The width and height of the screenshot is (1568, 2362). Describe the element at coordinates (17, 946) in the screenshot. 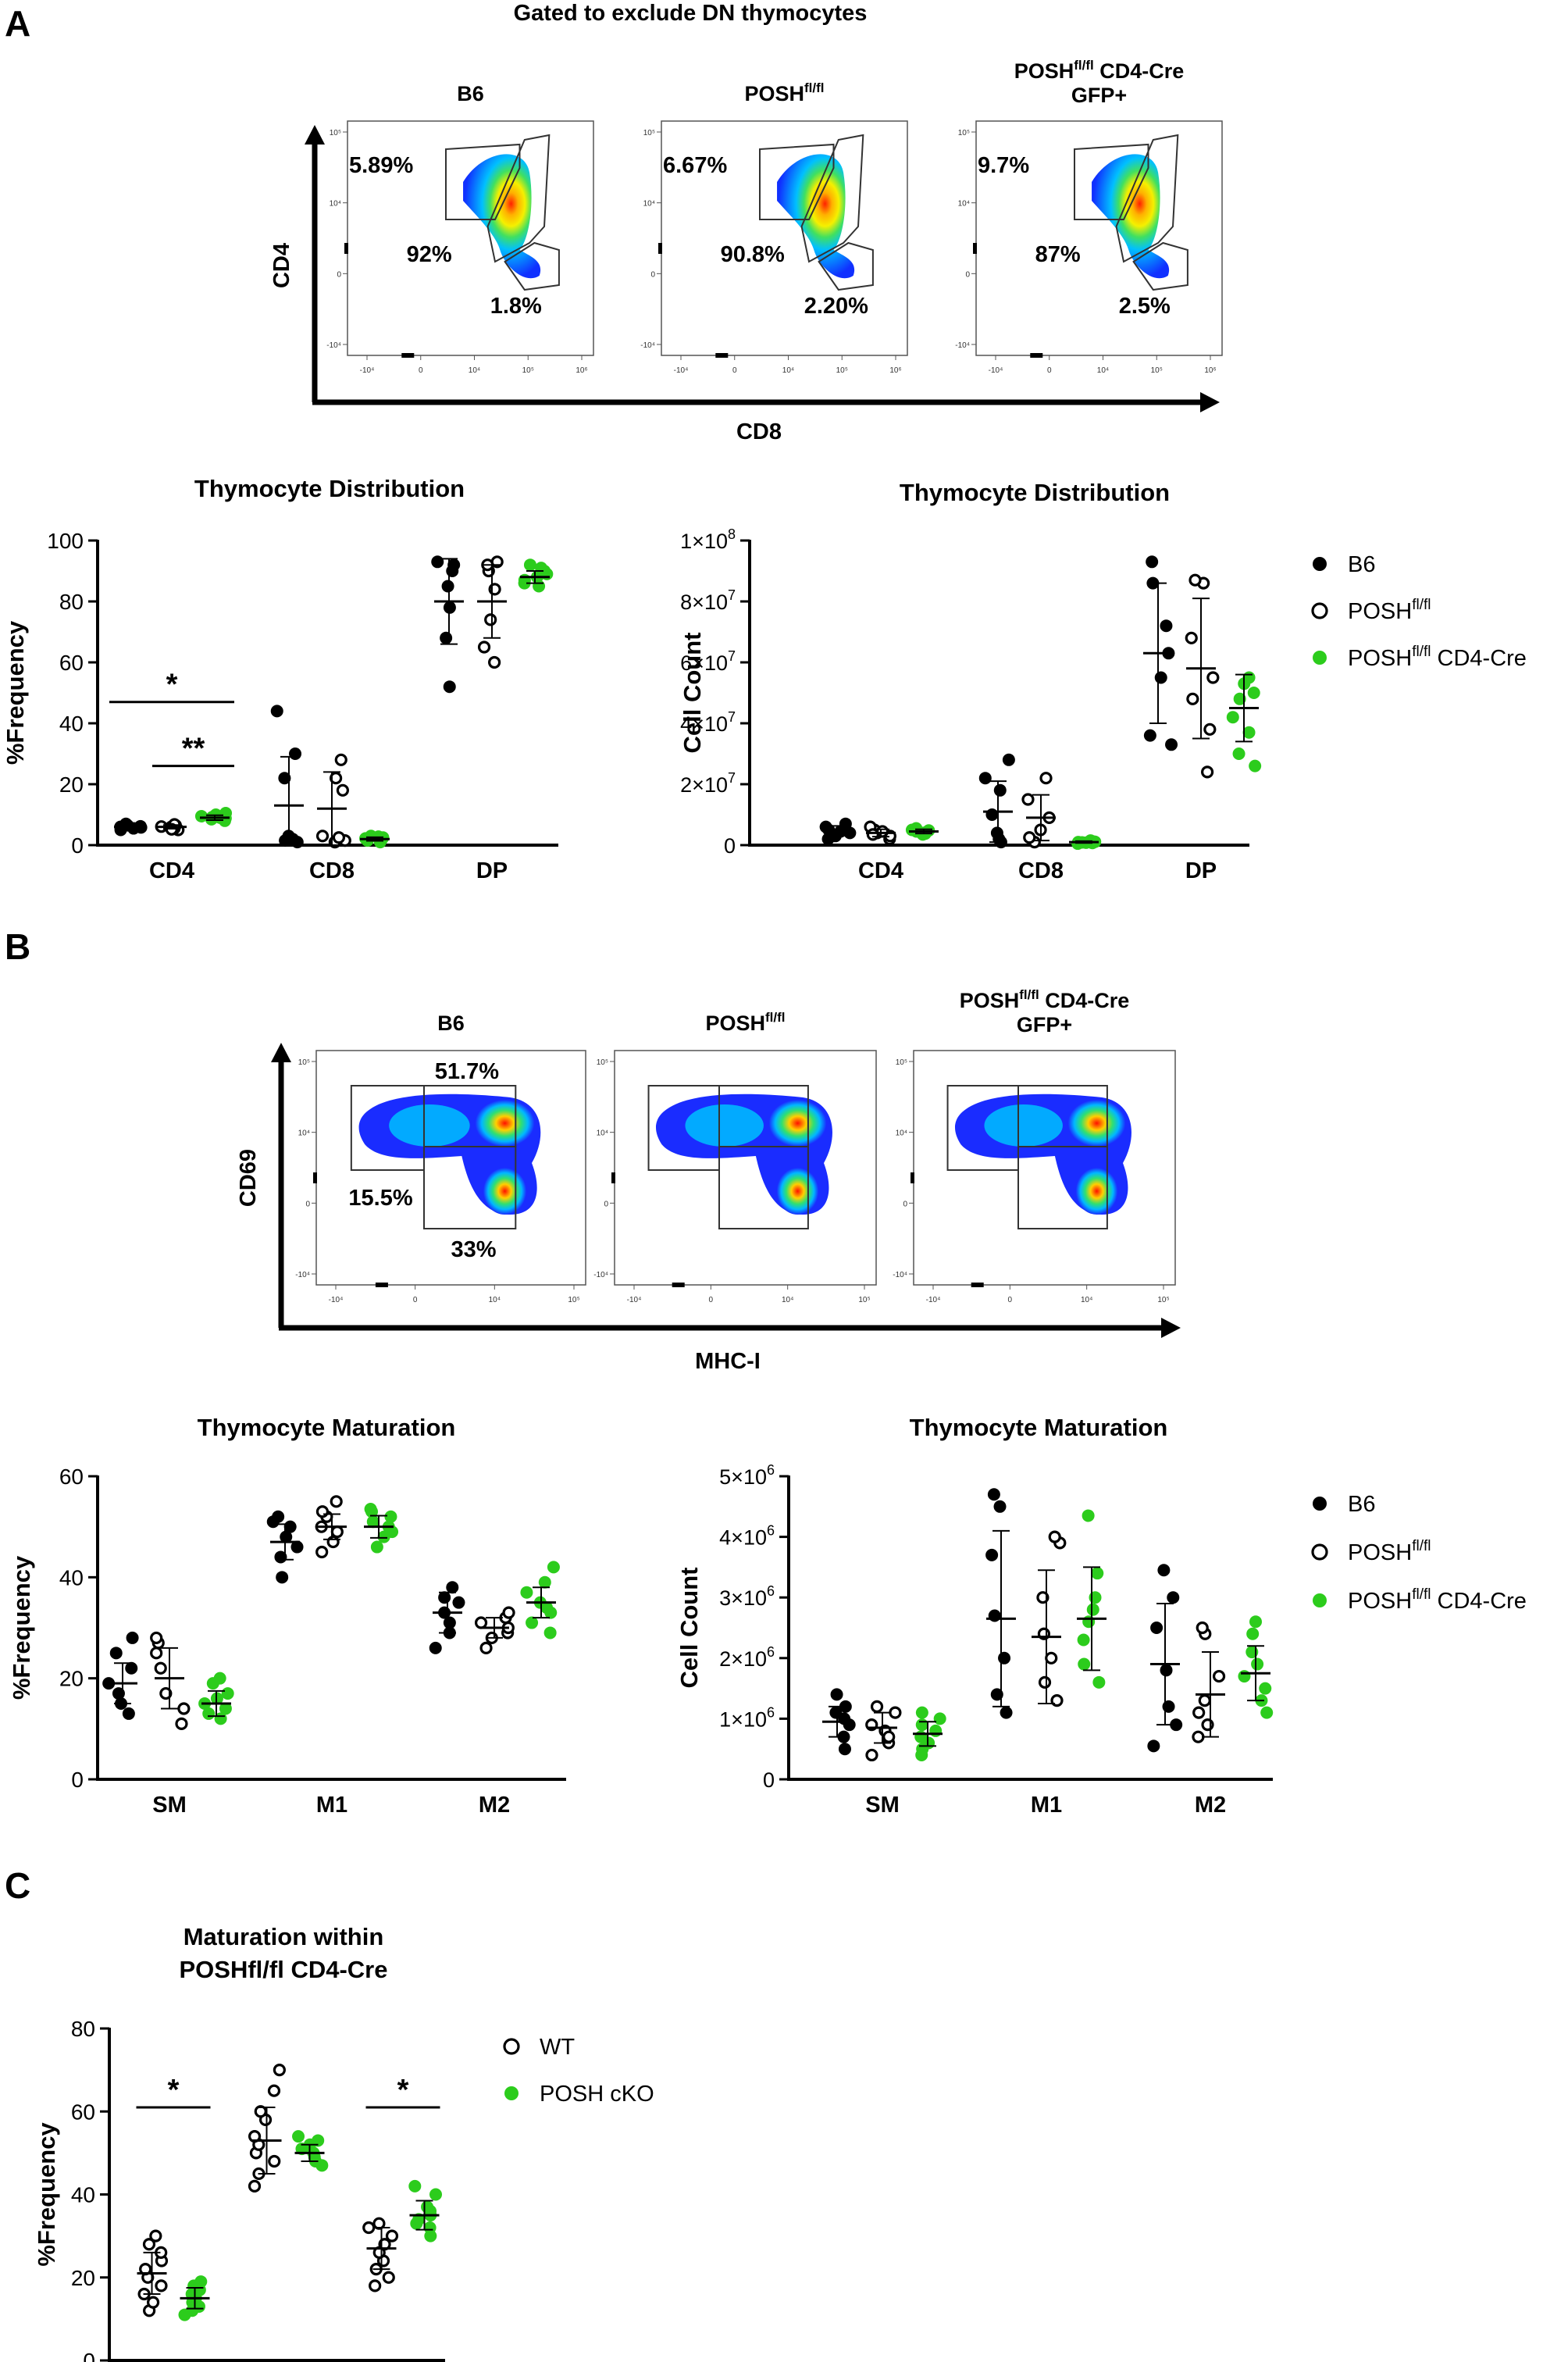

I see `panel-label-b: B` at that location.